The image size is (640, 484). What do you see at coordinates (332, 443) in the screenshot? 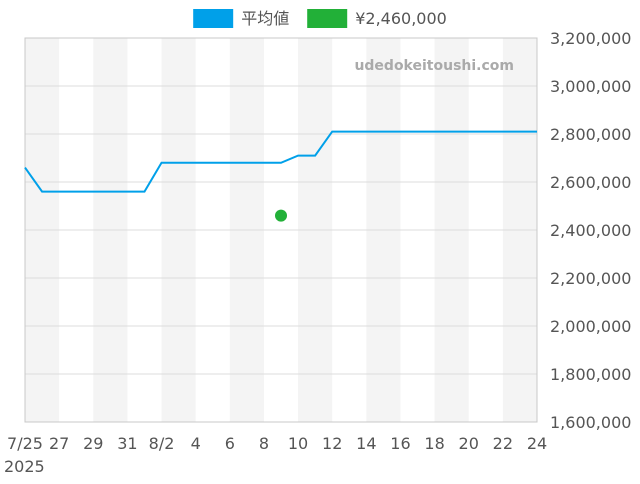
I see `x-tick-label: 12` at bounding box center [332, 443].